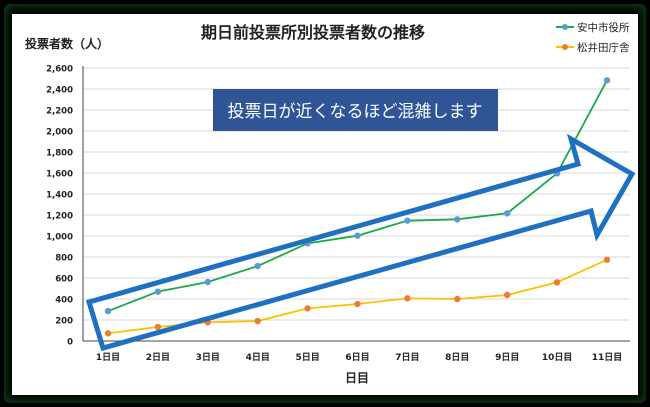  Describe the element at coordinates (607, 357) in the screenshot. I see `x-tick-label: 11日目` at that location.